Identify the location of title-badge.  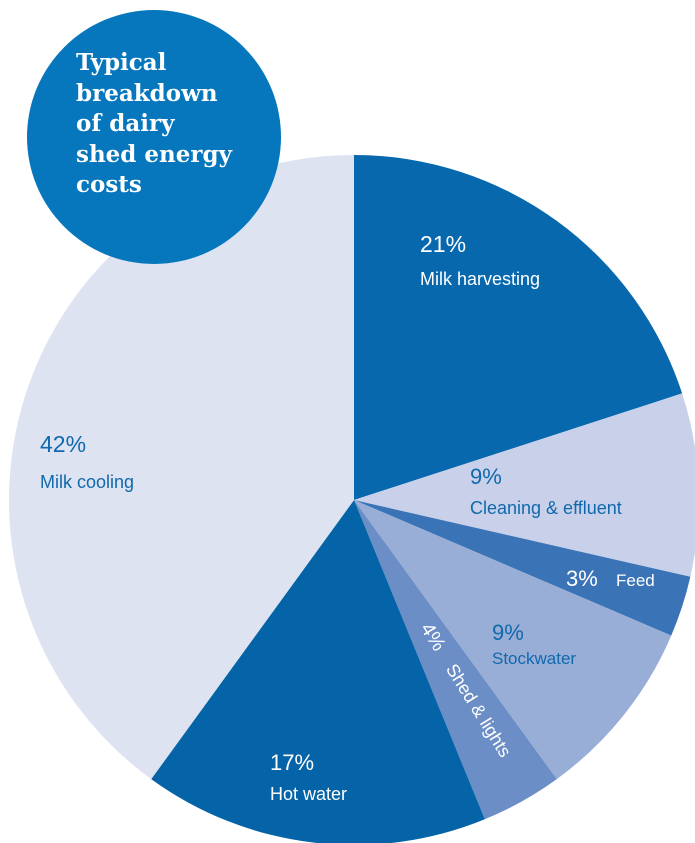
(154, 137).